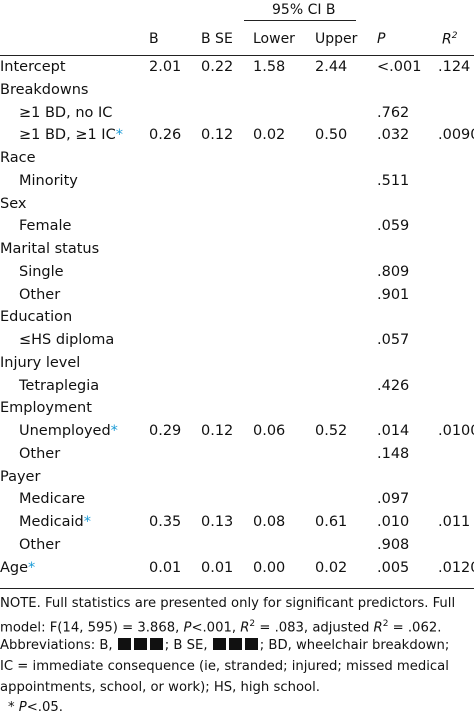 The height and width of the screenshot is (715, 474). What do you see at coordinates (237, 161) in the screenshot?
I see `table-row: Race` at bounding box center [237, 161].